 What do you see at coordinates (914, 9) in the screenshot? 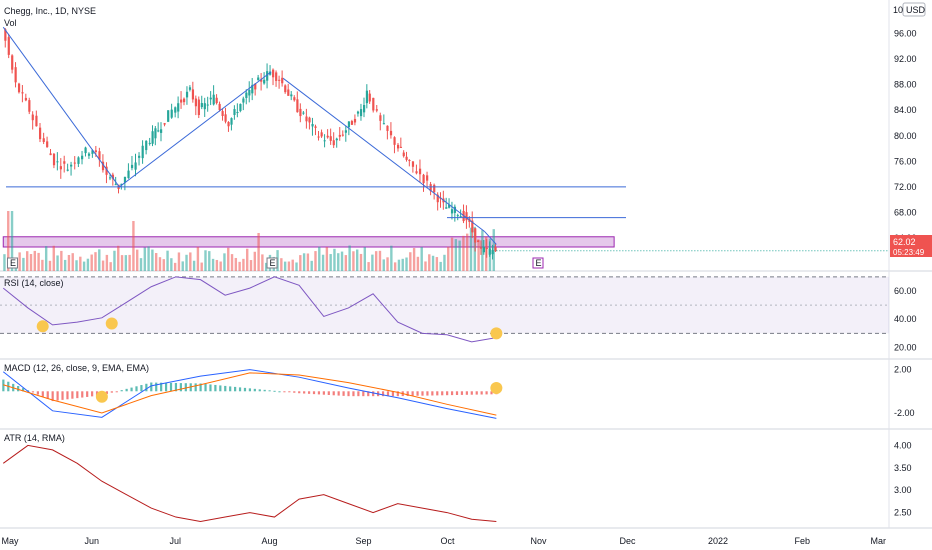
I see `currency-badge` at bounding box center [914, 9].